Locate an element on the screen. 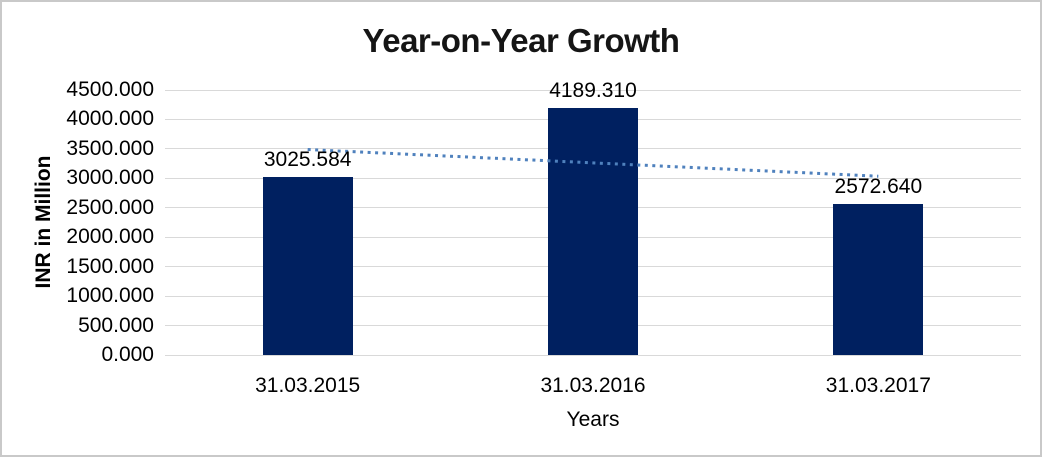  x-axis-title: Years is located at coordinates (593, 419).